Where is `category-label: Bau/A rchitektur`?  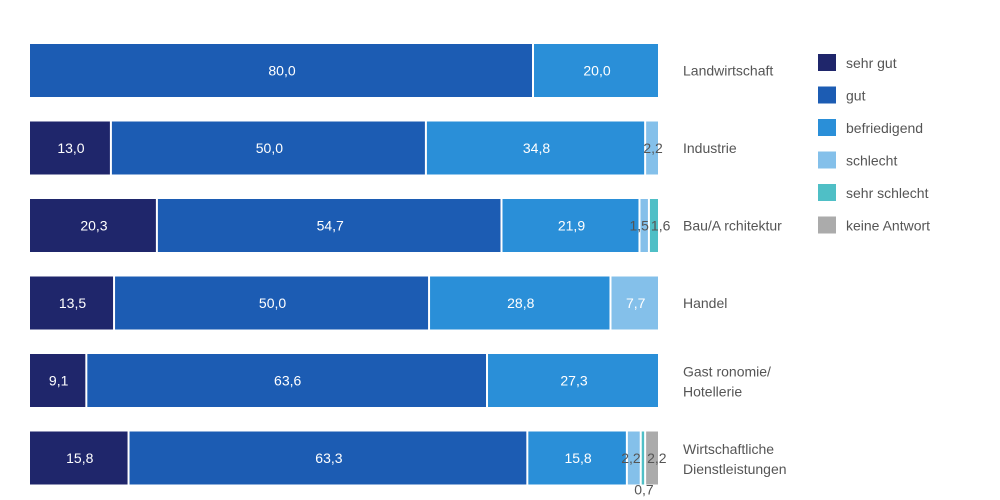 category-label: Bau/A rchitektur is located at coordinates (732, 226).